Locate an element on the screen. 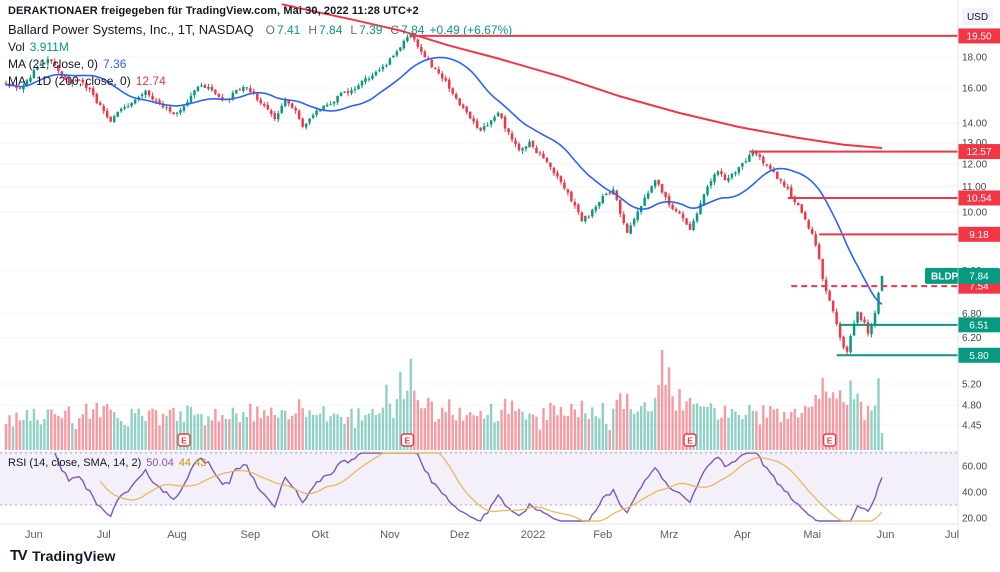  svg-text: Apr is located at coordinates (742, 535).